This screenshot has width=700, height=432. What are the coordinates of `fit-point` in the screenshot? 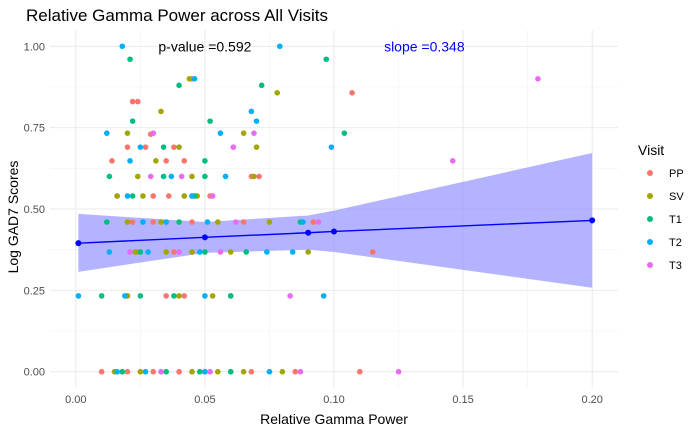 It's located at (204, 237).